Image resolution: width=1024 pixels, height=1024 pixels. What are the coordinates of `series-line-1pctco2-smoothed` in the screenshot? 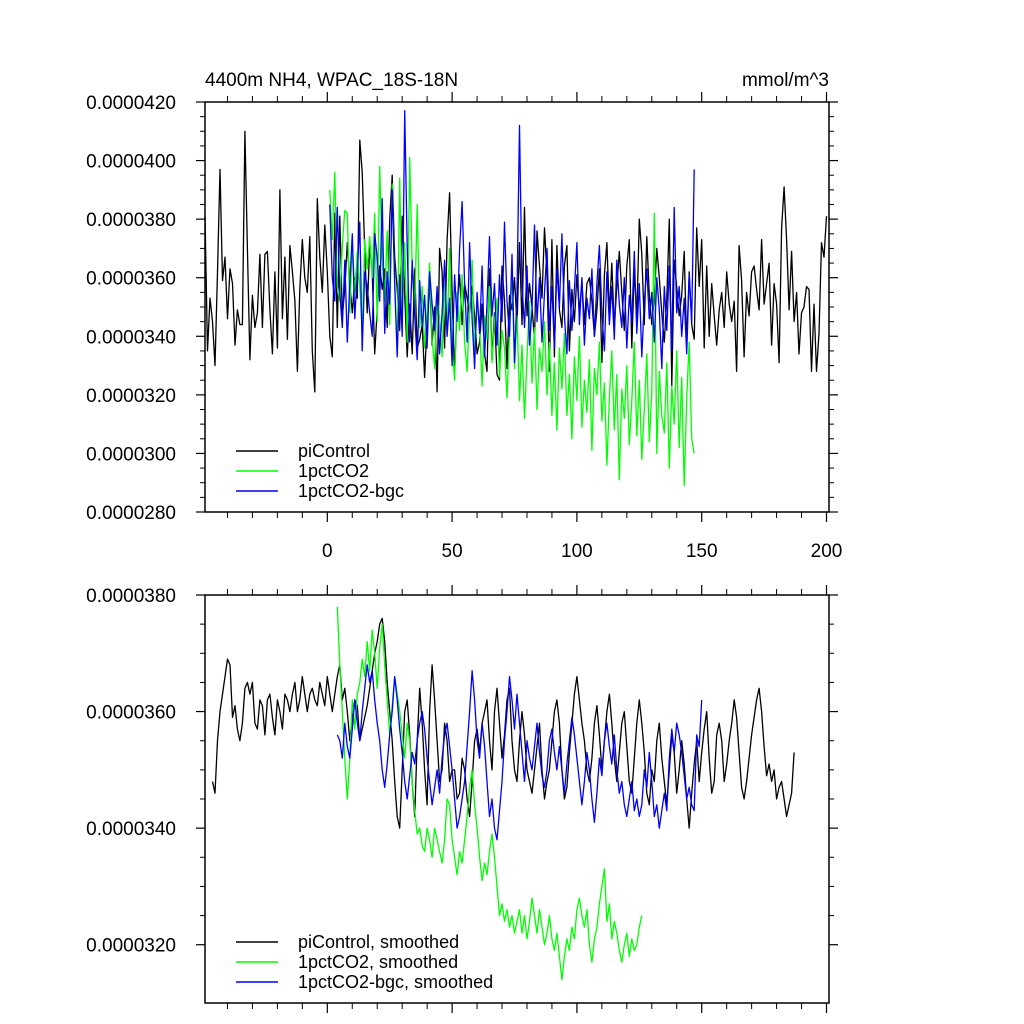 It's located at (489, 793).